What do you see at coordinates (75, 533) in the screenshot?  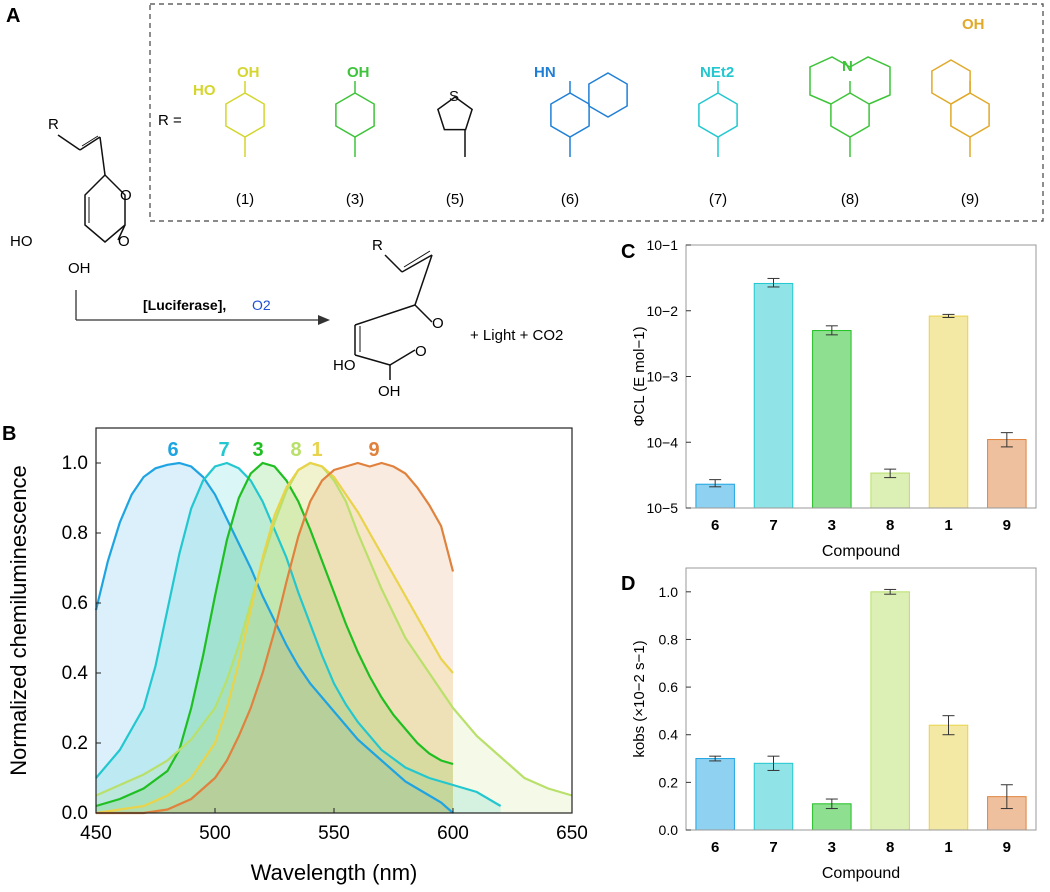 I see `y-tick-label-b: 0.8` at bounding box center [75, 533].